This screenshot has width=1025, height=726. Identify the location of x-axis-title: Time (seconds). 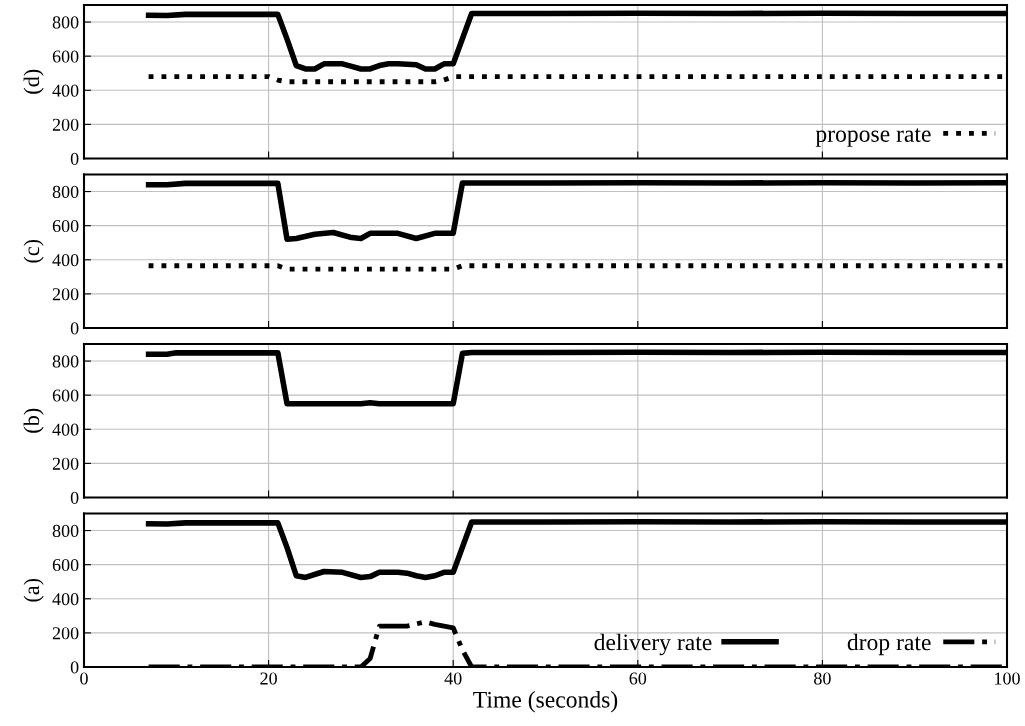
(545, 702).